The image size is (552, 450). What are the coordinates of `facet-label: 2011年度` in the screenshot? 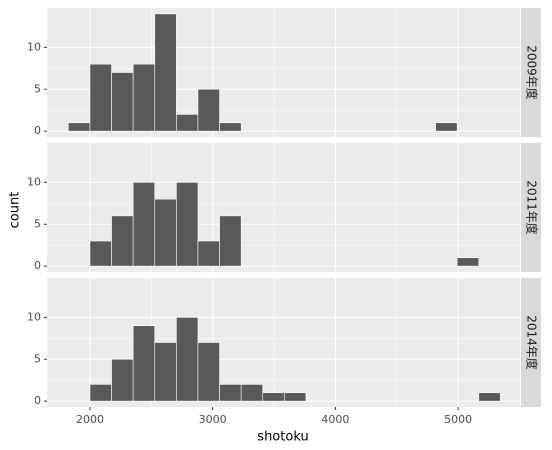 It's located at (532, 207).